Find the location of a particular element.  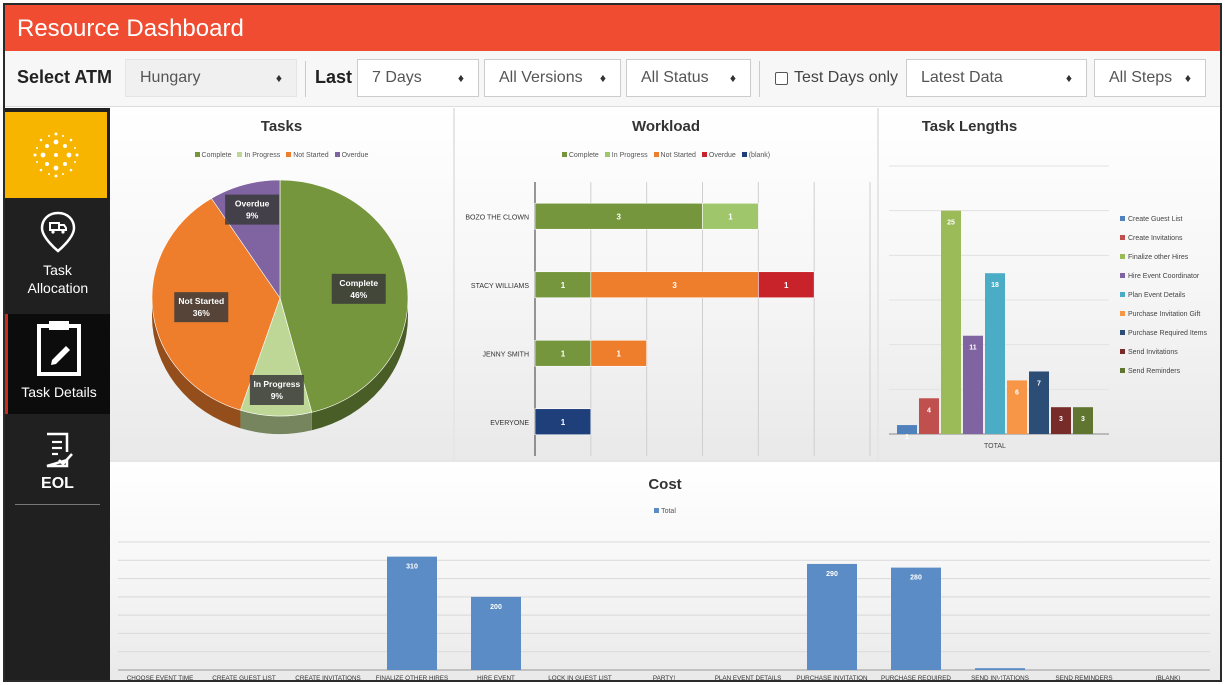

test-days-checkbox: Test Days only is located at coordinates (836, 78).